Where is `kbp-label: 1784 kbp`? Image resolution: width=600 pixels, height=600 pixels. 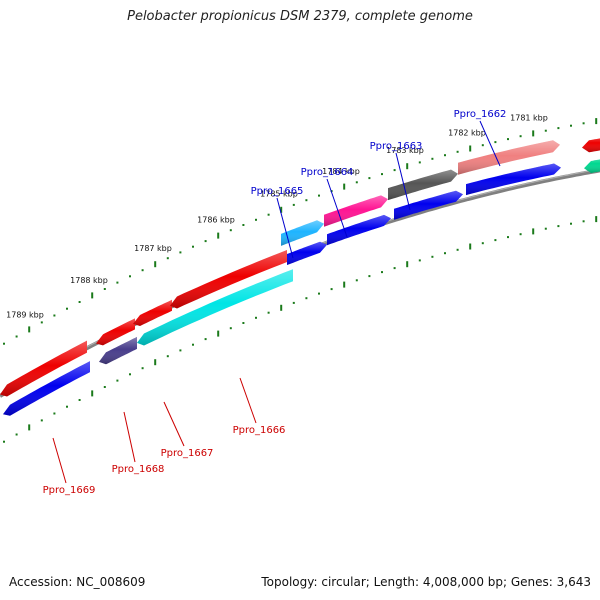
kbp-label: 1784 kbp is located at coordinates (341, 171).